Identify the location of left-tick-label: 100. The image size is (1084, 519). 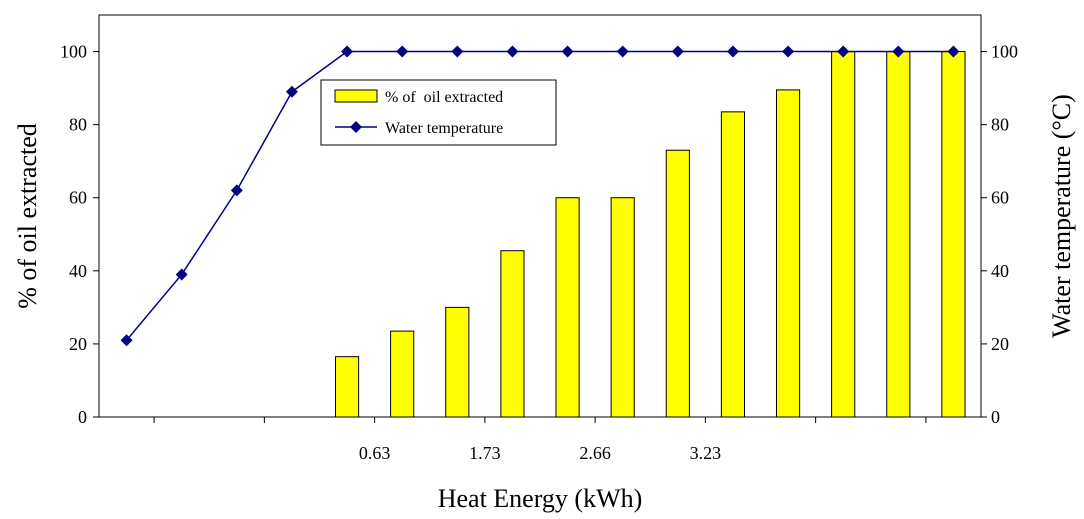
(73, 52).